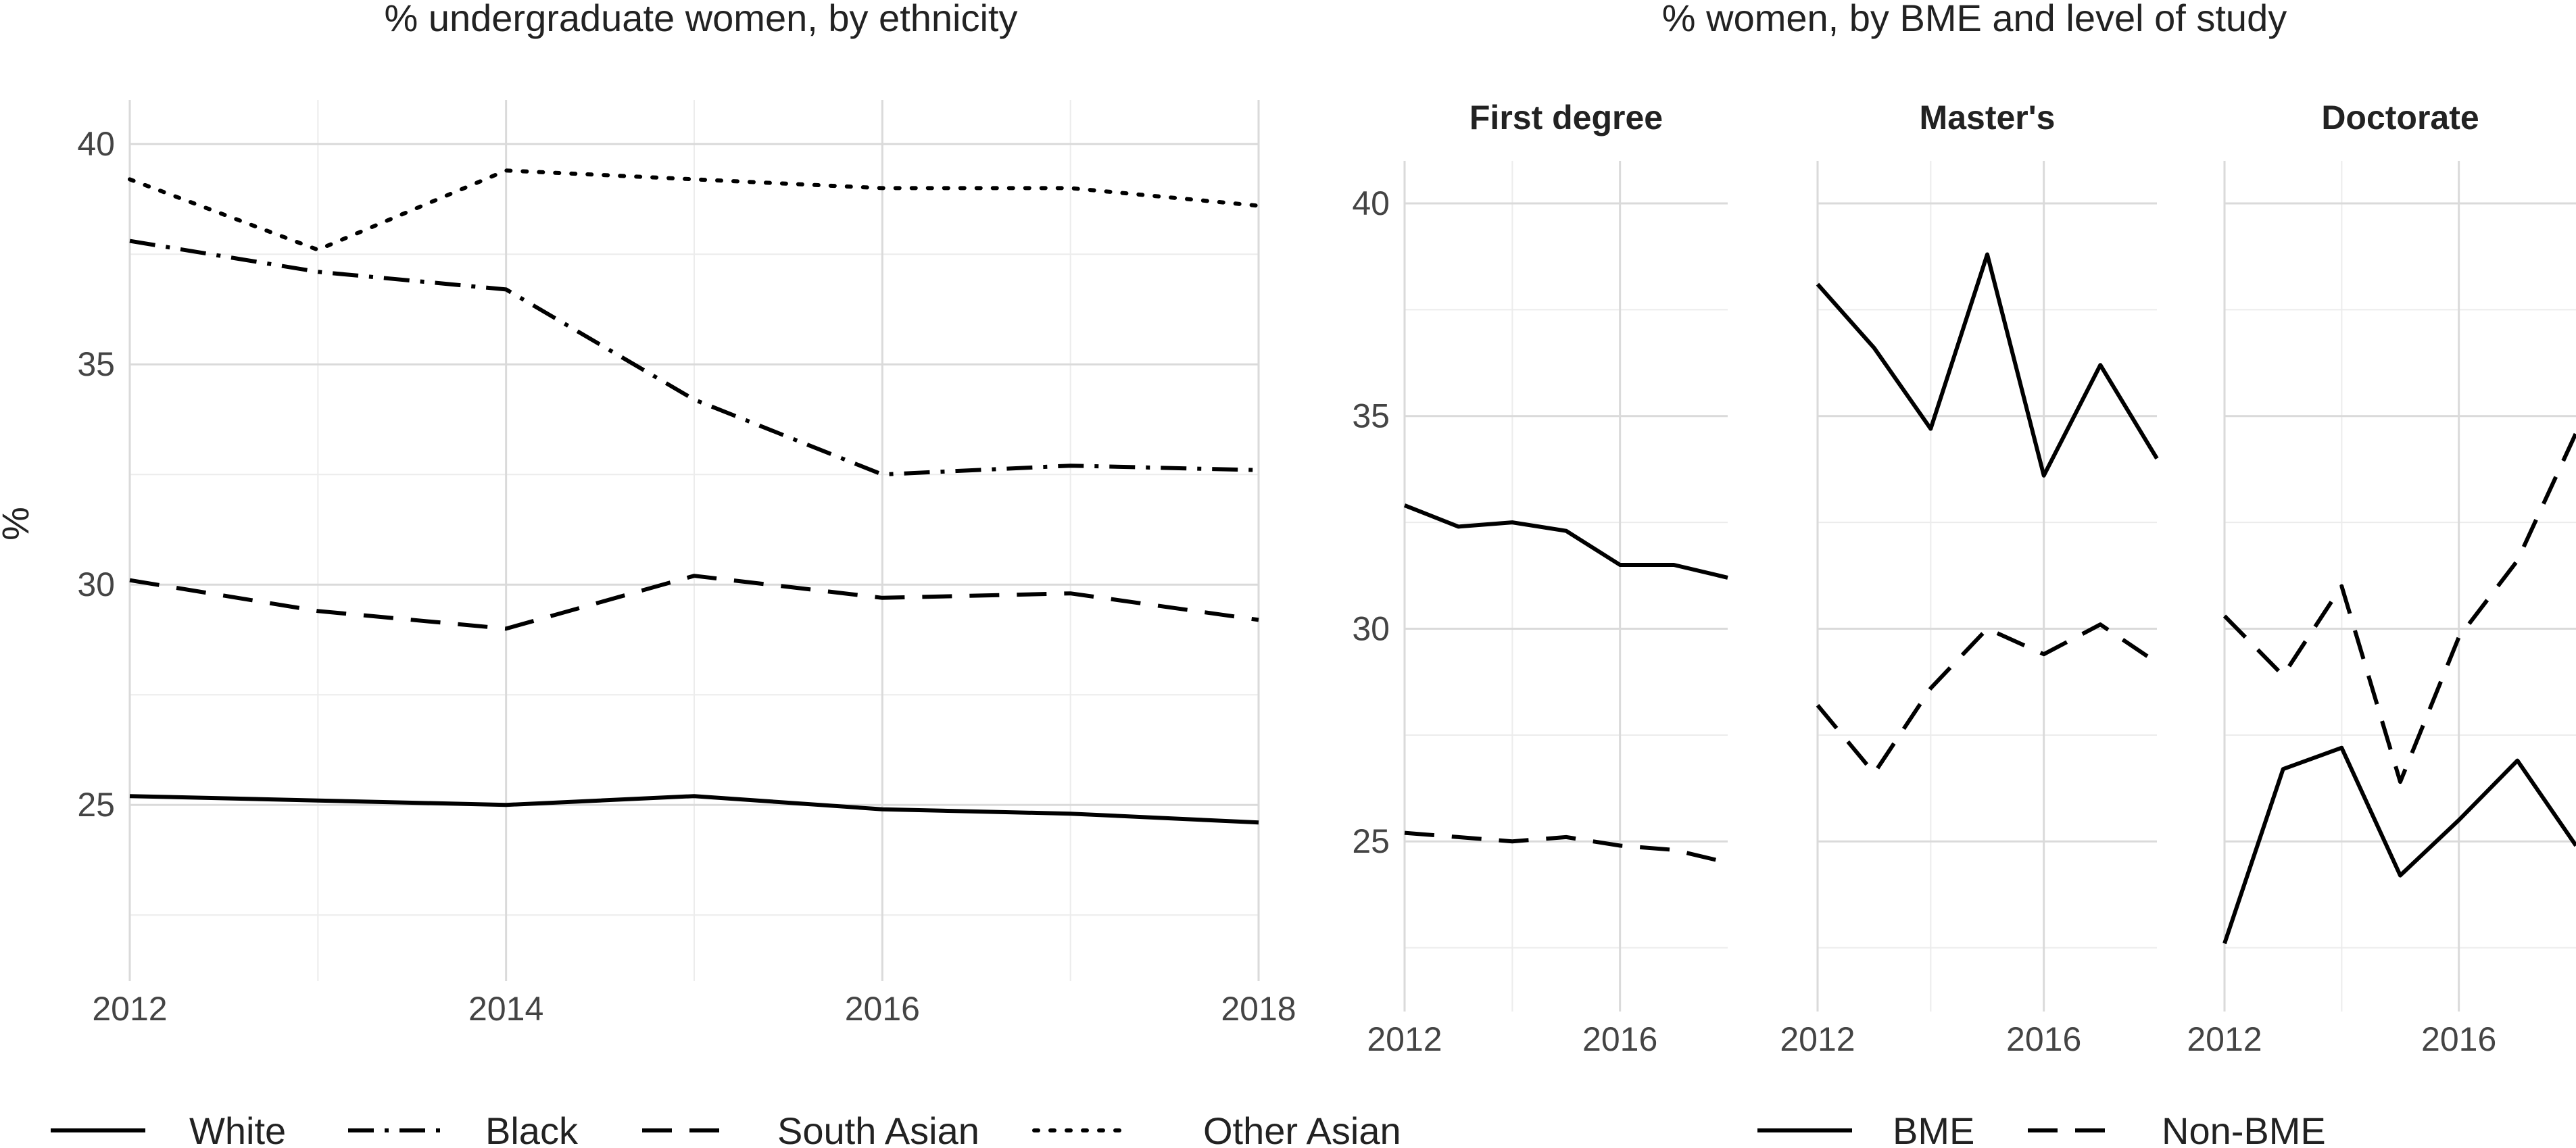 Image resolution: width=2576 pixels, height=1148 pixels. Describe the element at coordinates (694, 603) in the screenshot. I see `left-line-south-asian` at that location.